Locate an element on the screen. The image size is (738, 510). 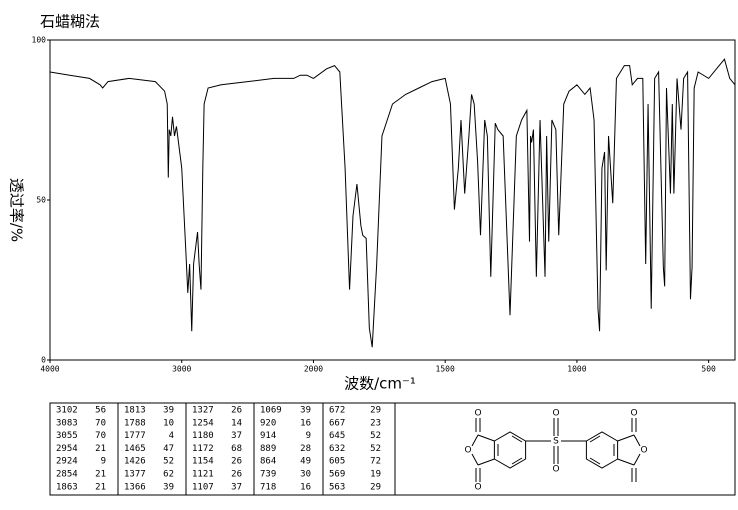
peak-transmittance: 68 is located at coordinates (236, 449).